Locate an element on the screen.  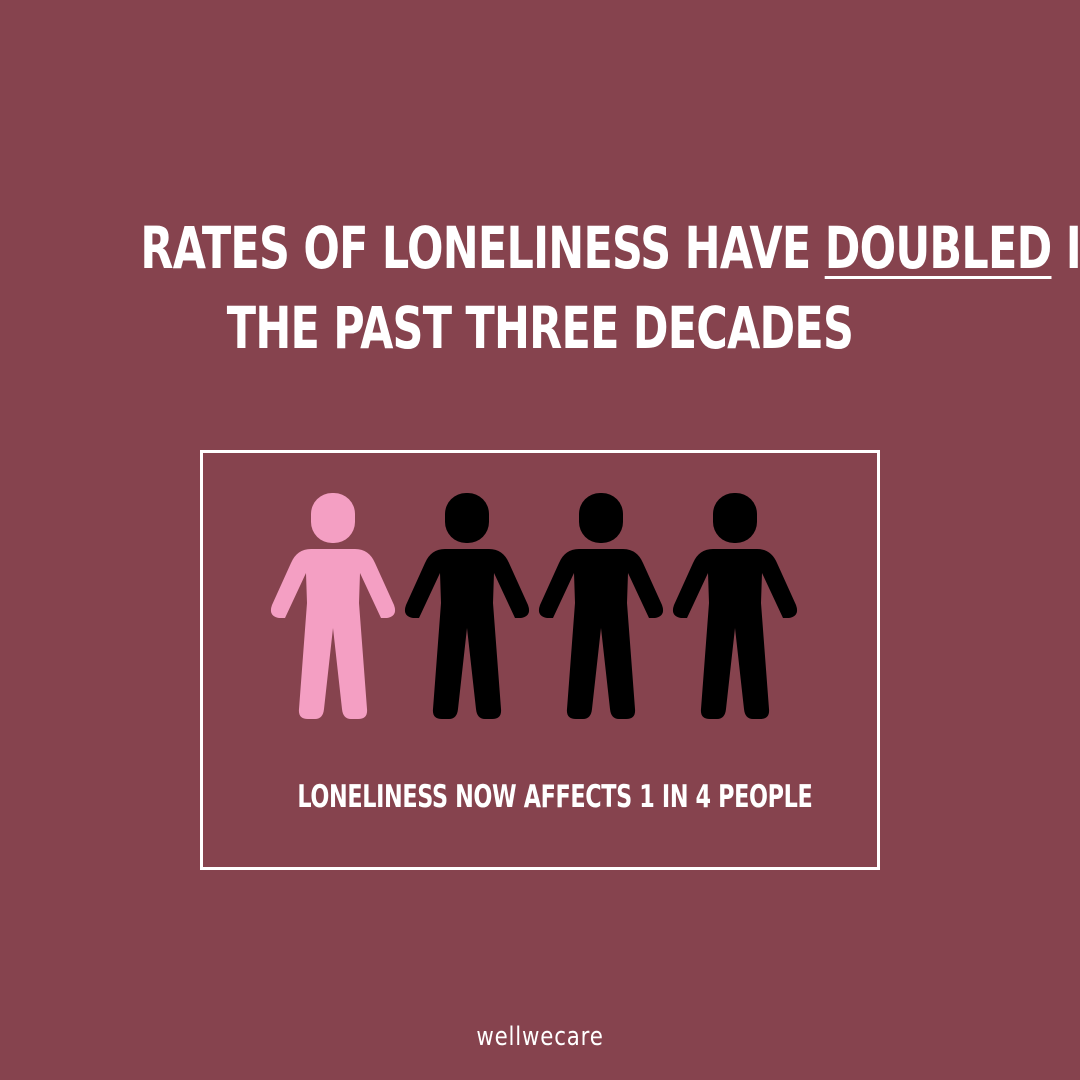
headline-text-before: RATES OF LONELINESS HAVE is located at coordinates (475, 248).